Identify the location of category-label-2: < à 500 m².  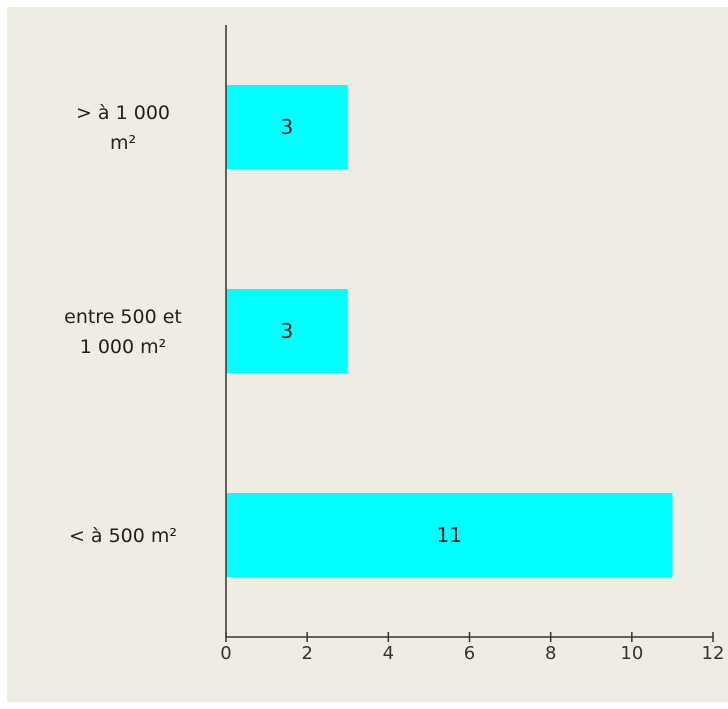
(123, 536).